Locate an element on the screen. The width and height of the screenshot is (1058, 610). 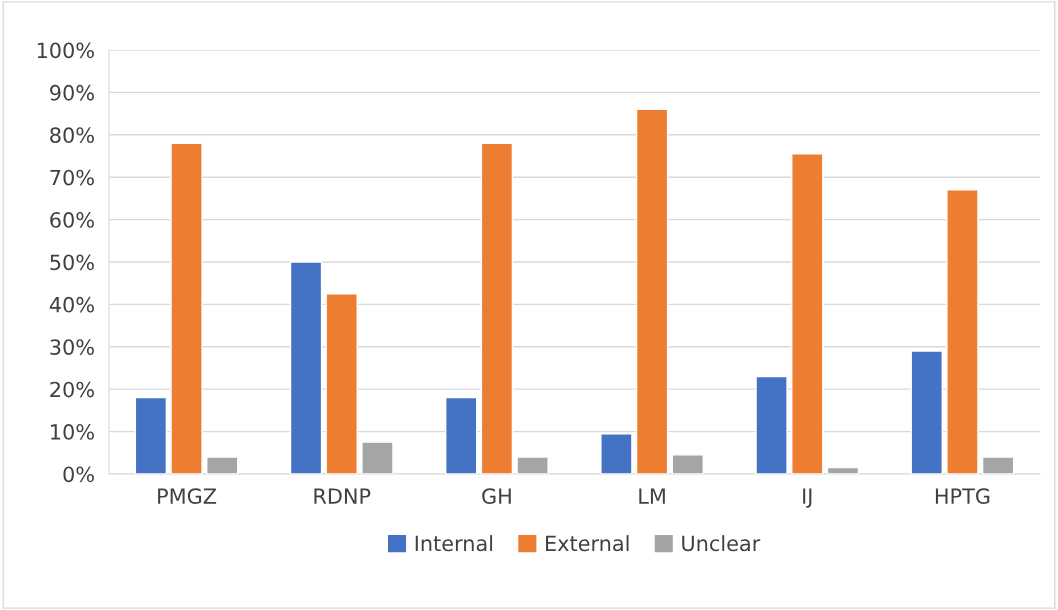
legend-label: Unclear is located at coordinates (721, 543).